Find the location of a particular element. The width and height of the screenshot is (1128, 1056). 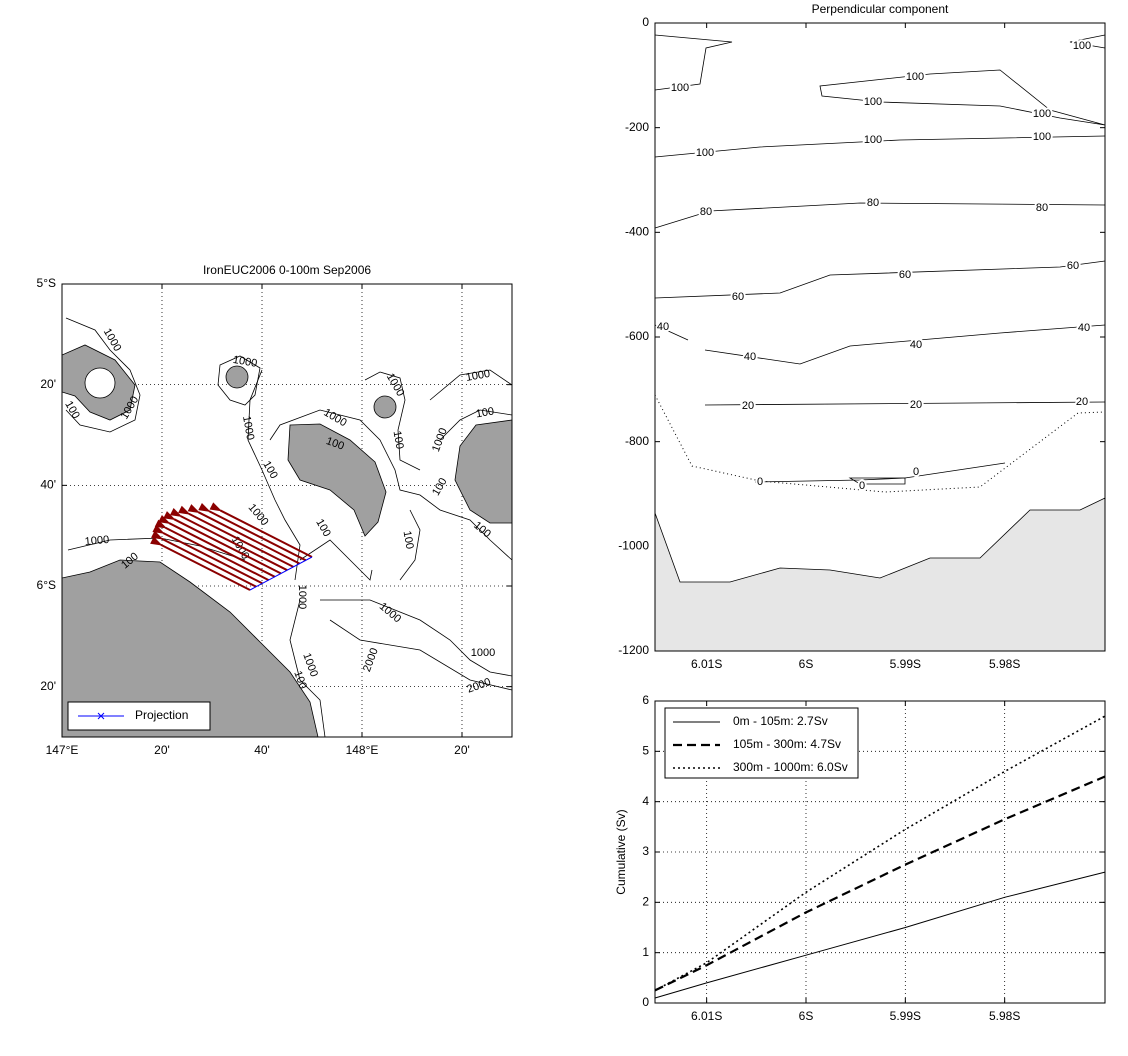

legend-label: Projection is located at coordinates (161, 715).